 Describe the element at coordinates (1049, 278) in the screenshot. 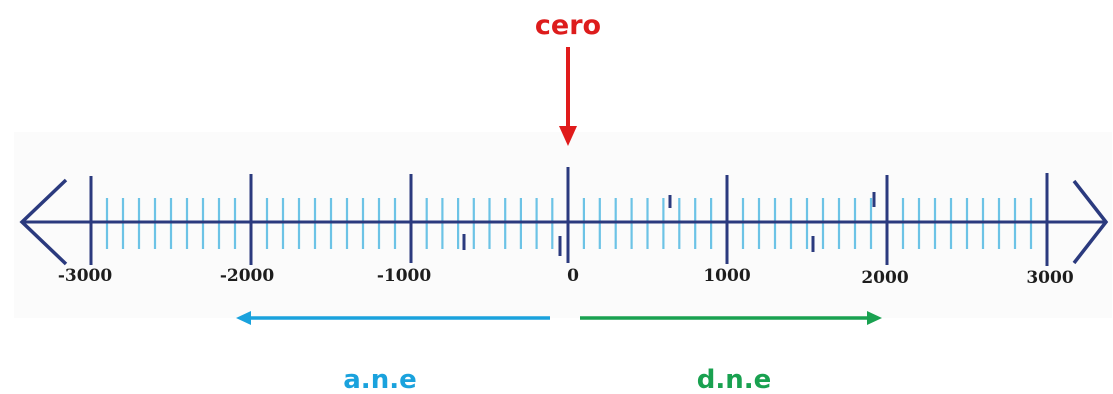

I see `tick-label: 3000` at that location.